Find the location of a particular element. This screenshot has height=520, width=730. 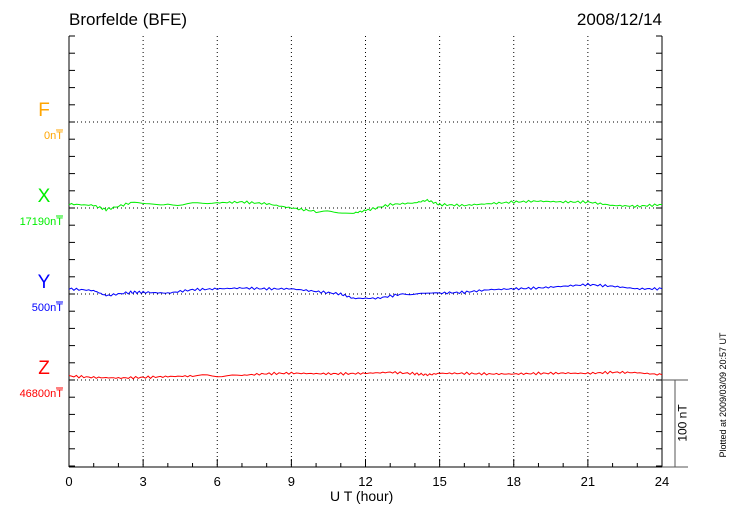

x-tick-label: 9 is located at coordinates (291, 481).